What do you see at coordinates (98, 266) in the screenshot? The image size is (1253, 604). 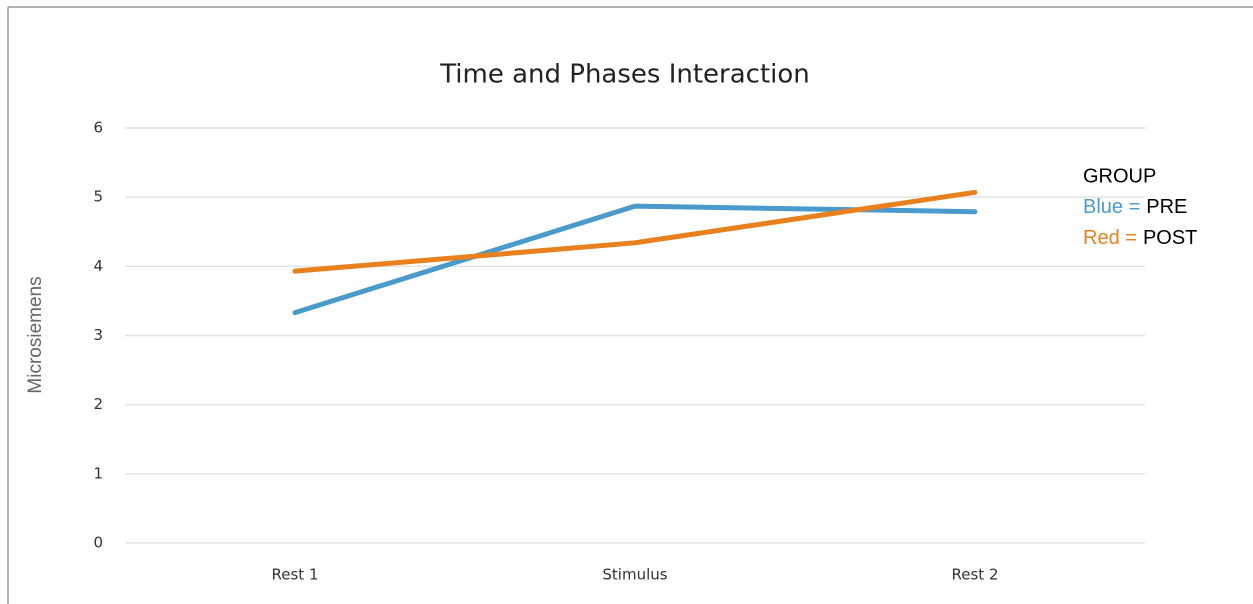 I see `y-tick-label: 4` at bounding box center [98, 266].